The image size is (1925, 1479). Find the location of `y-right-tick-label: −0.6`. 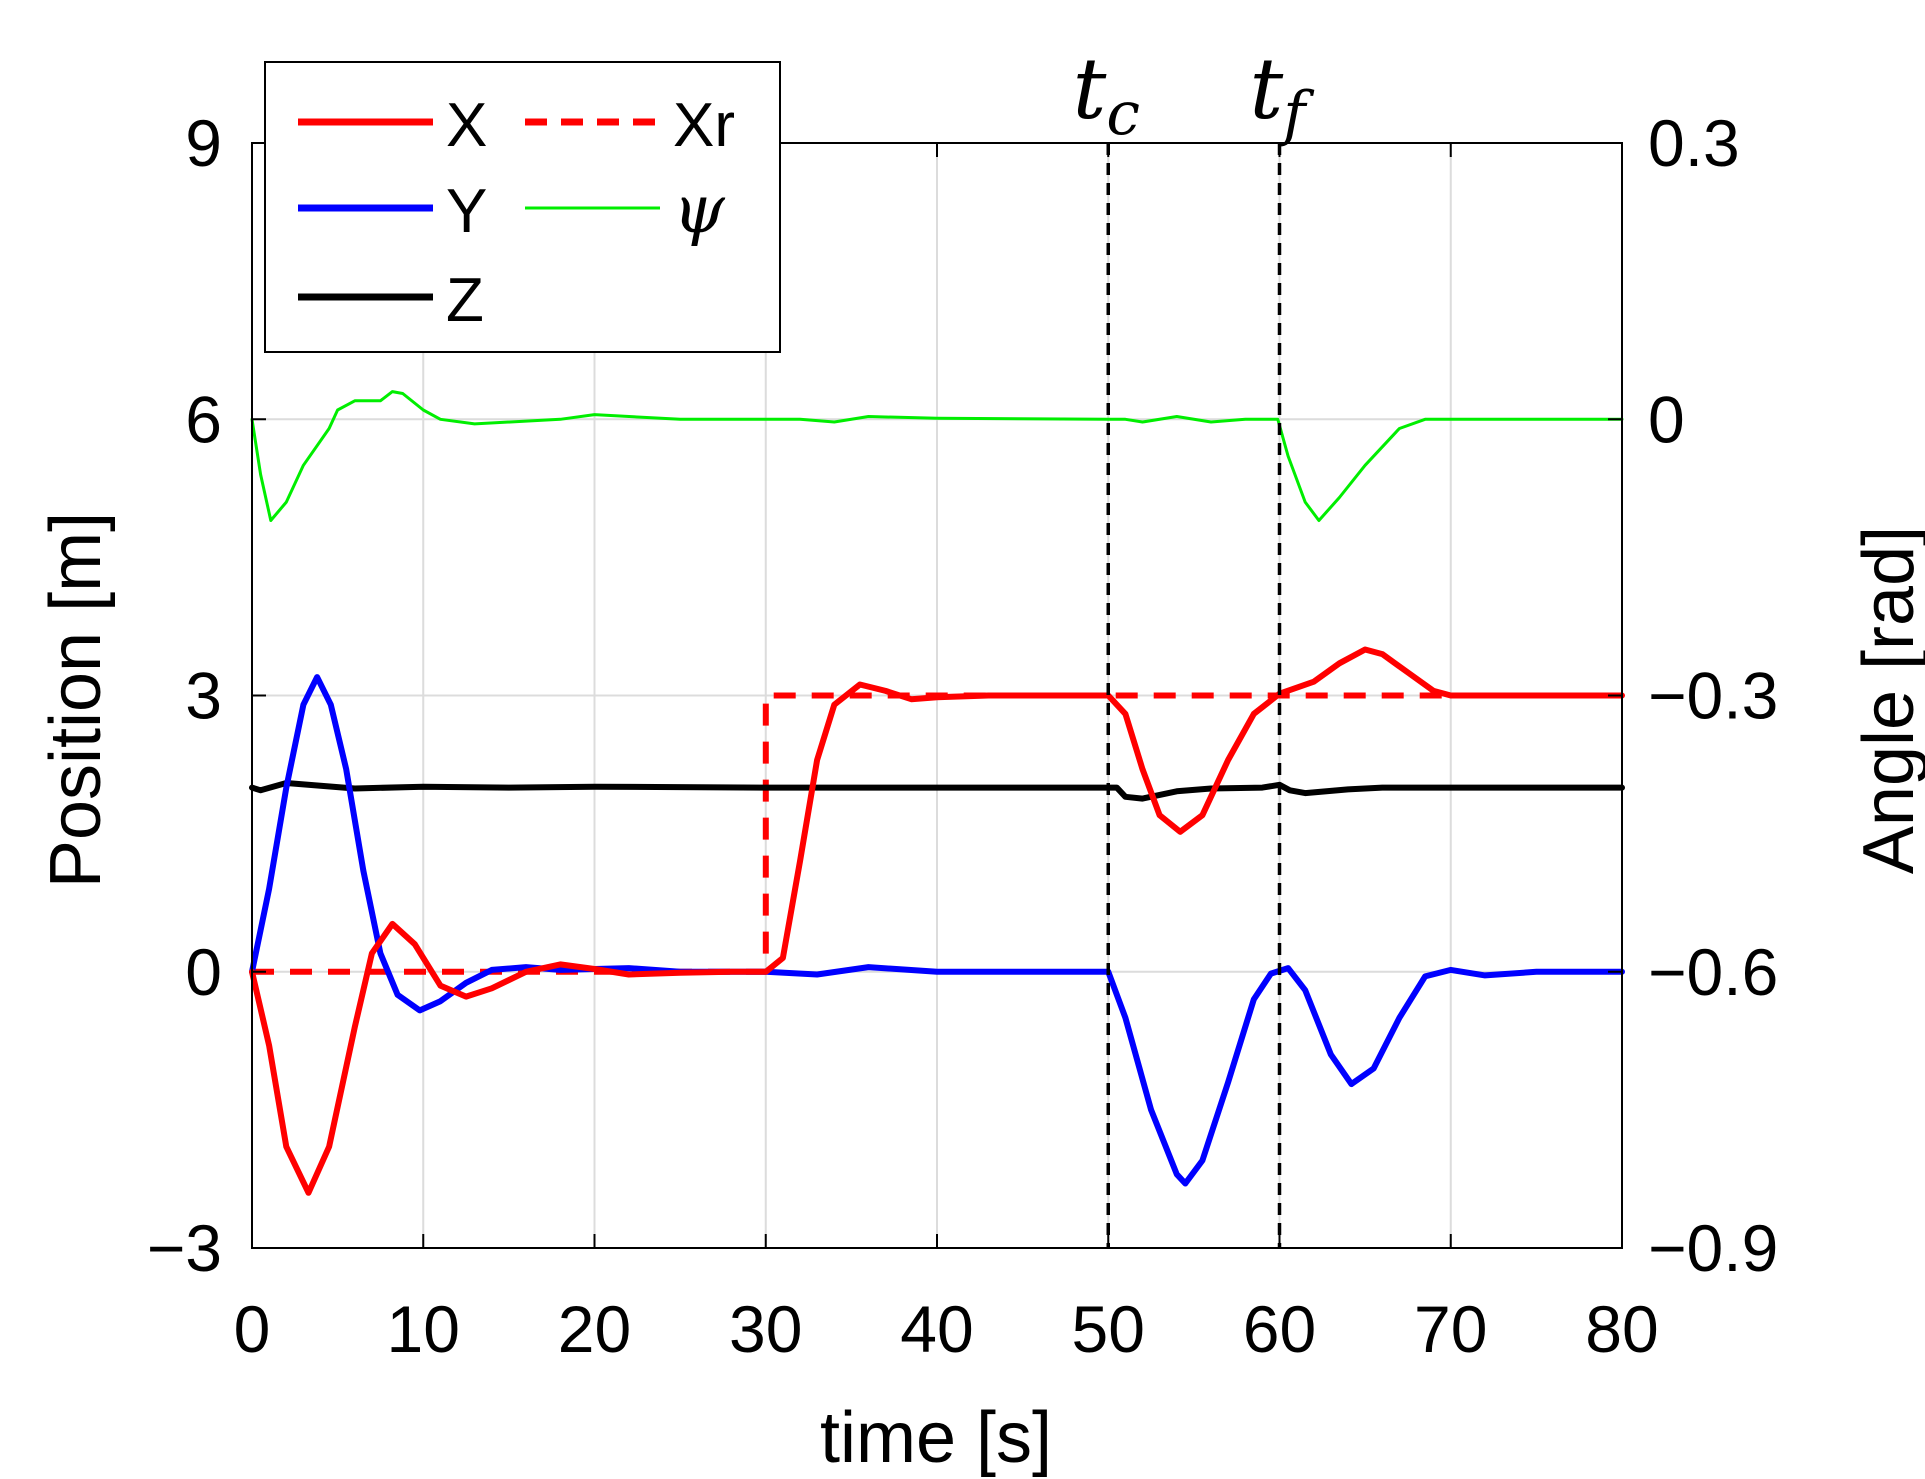

y-right-tick-label: −0.6 is located at coordinates (1713, 972).